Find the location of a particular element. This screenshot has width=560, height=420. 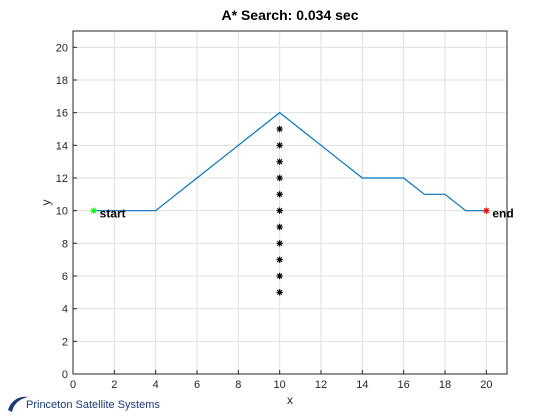

y-tick-label: 14 is located at coordinates (62, 146).